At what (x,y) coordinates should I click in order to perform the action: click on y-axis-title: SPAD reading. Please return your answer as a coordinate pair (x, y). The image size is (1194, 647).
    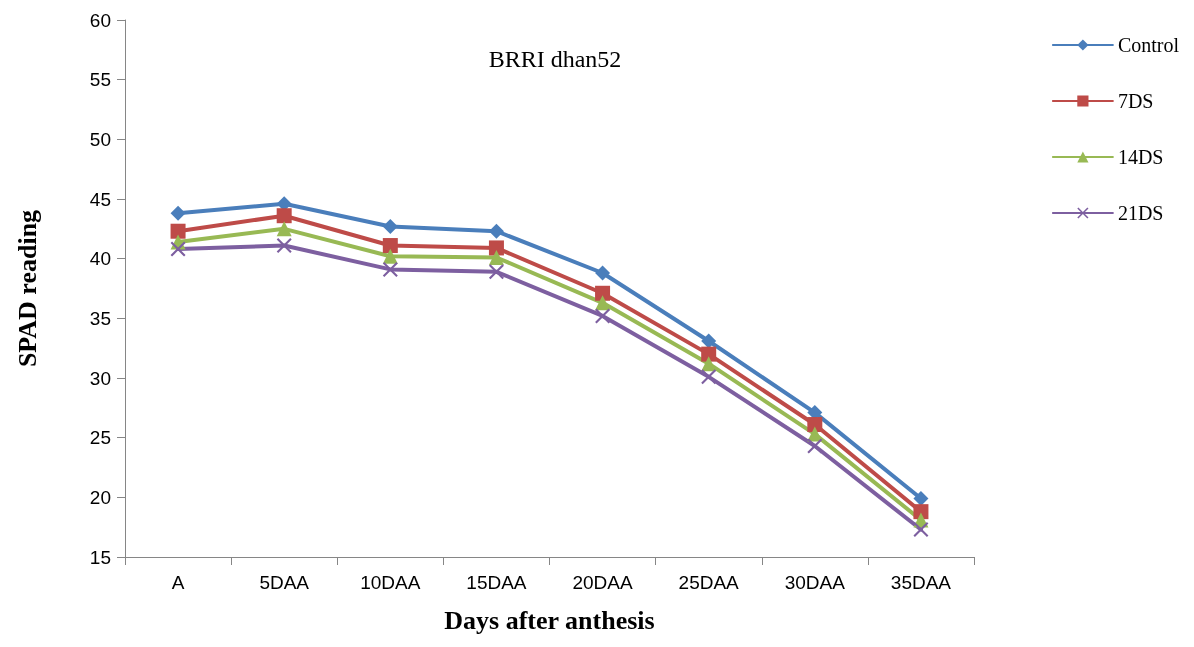
    Looking at the image, I should click on (27, 288).